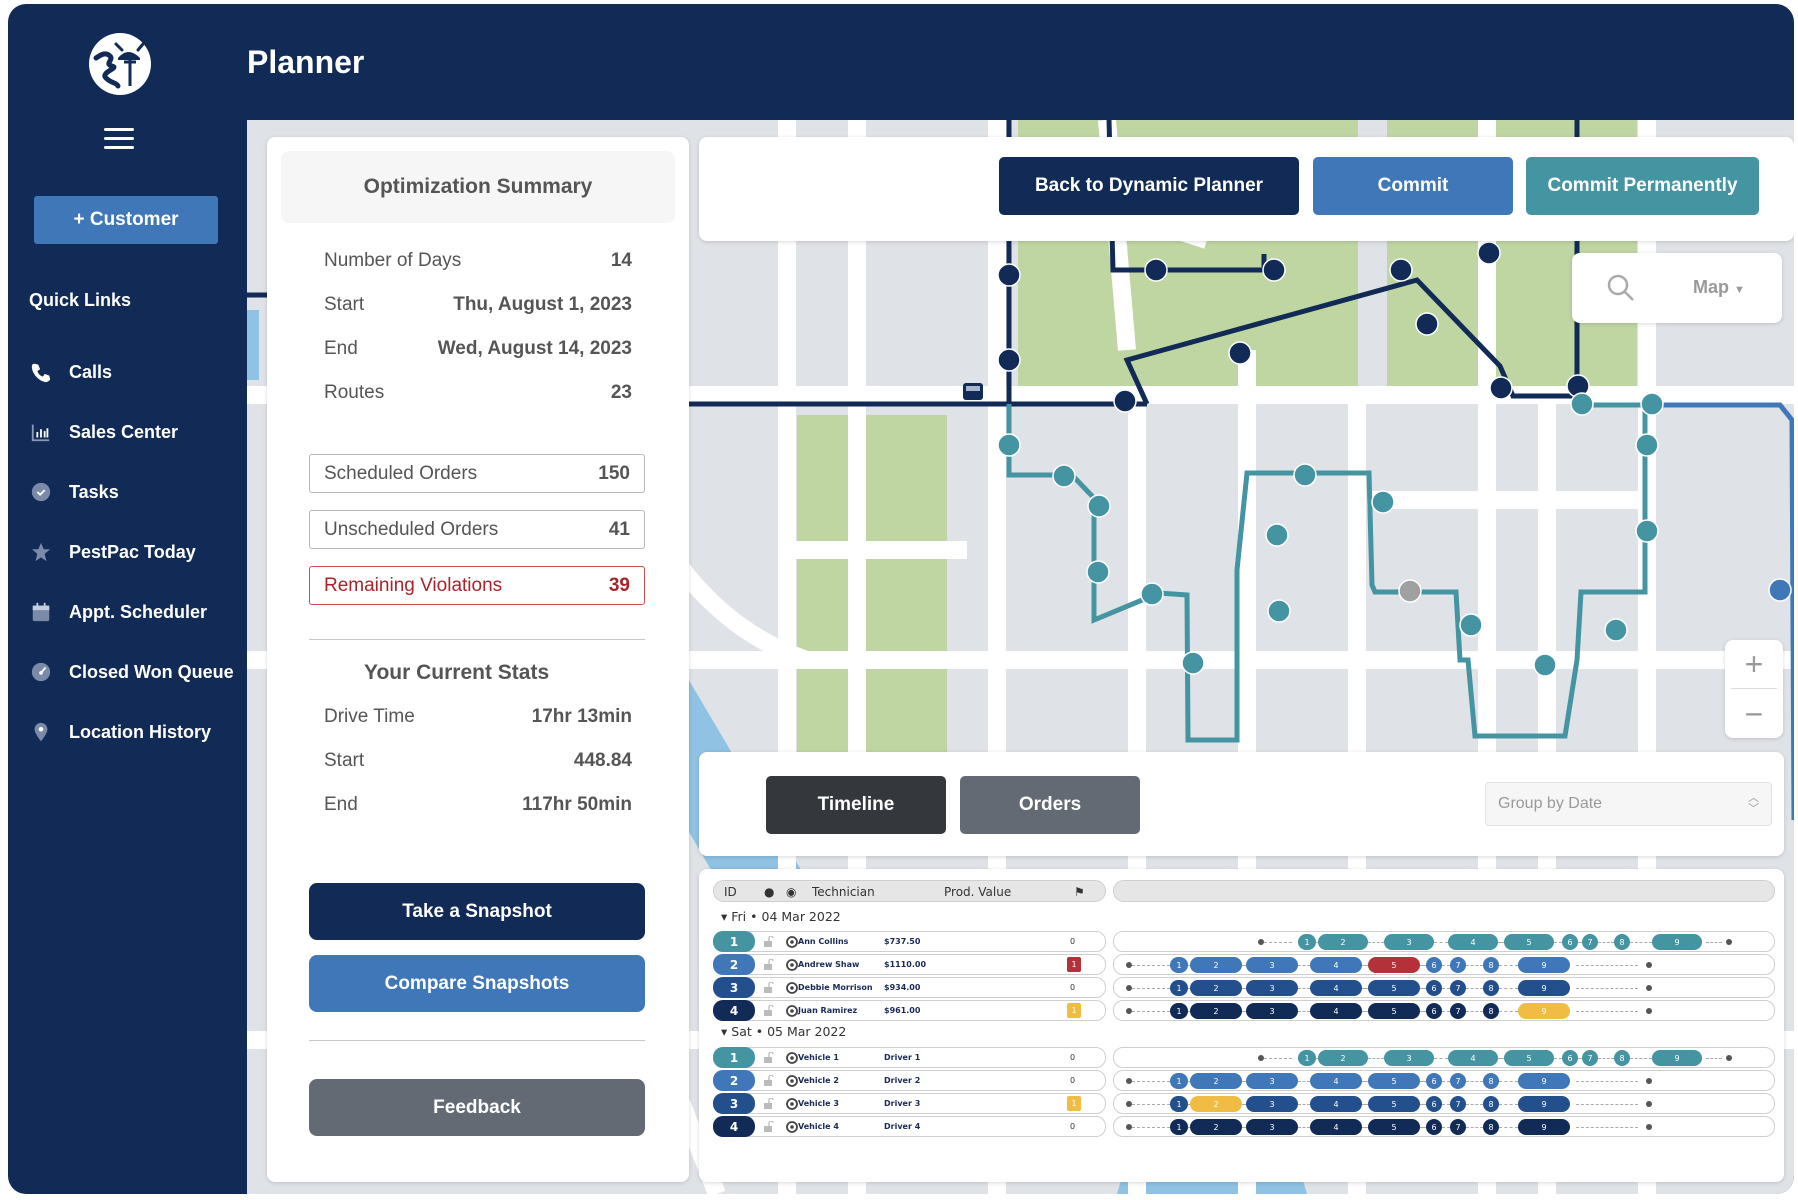 The image size is (1798, 1200). What do you see at coordinates (909, 1080) in the screenshot?
I see `table-row: 2 Vehicle 2 Driver 2 0` at bounding box center [909, 1080].